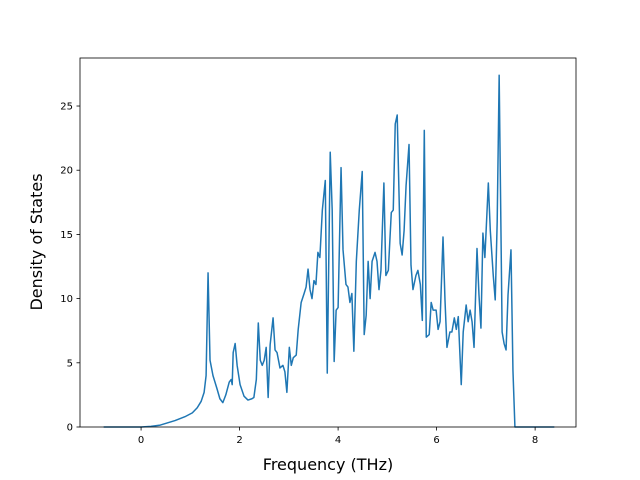 This screenshot has height=480, width=640. I want to click on y-tick-label: 25, so click(66, 107).